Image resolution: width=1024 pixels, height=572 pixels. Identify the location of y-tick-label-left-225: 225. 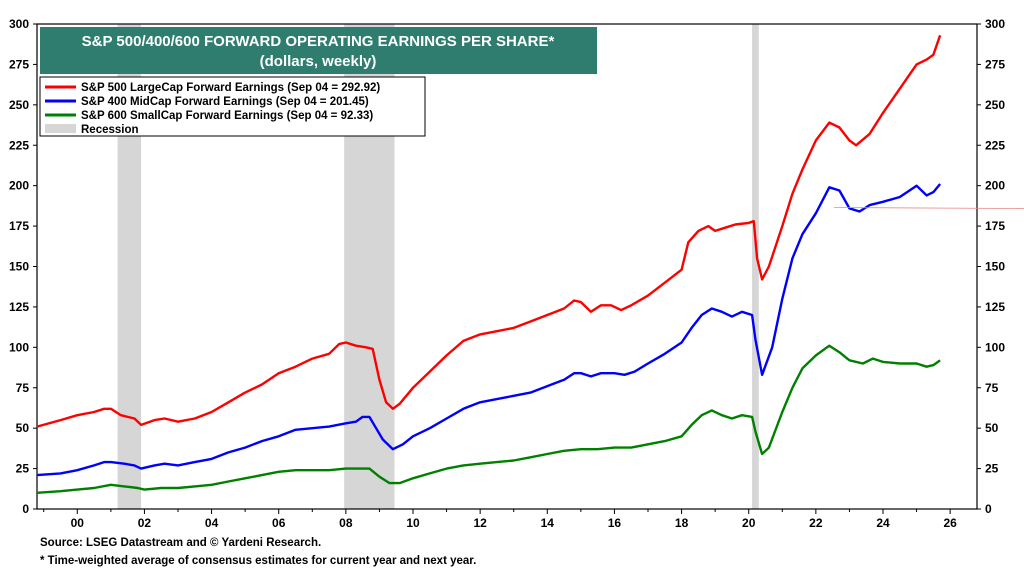
(19, 145).